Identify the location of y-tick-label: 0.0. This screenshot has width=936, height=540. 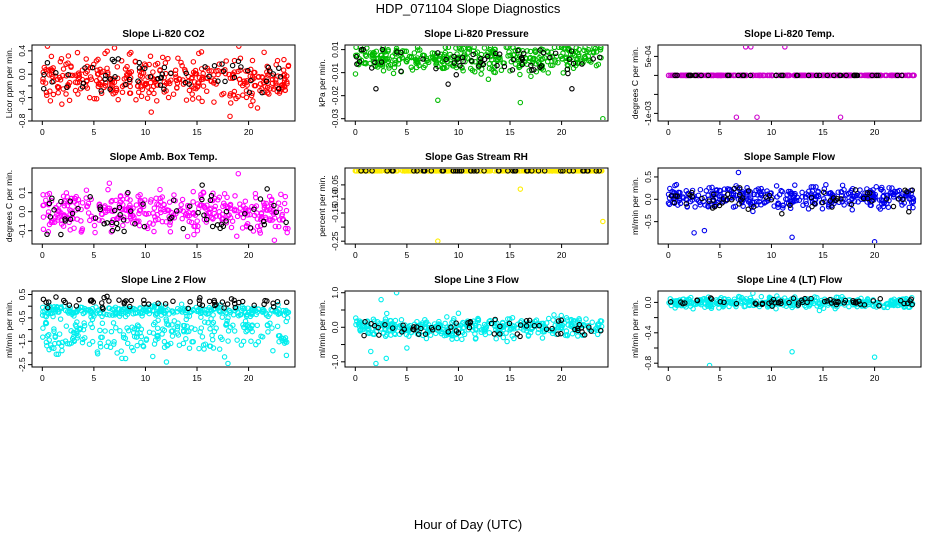
(22, 74).